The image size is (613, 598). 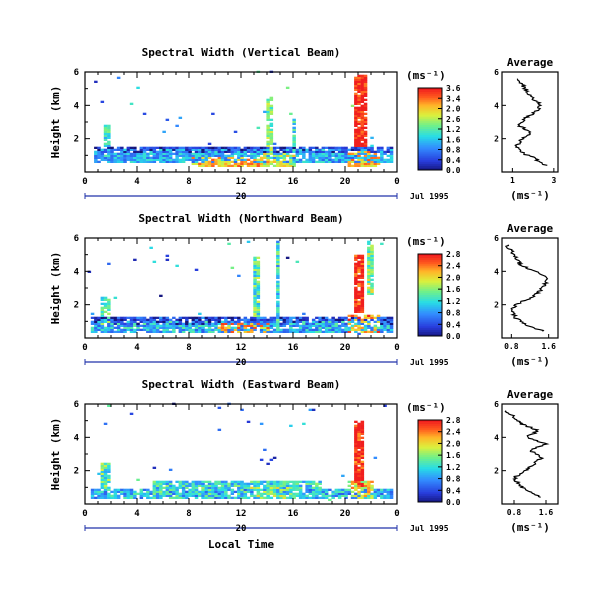 What do you see at coordinates (242, 451) in the screenshot?
I see `heatmap-cells` at bounding box center [242, 451].